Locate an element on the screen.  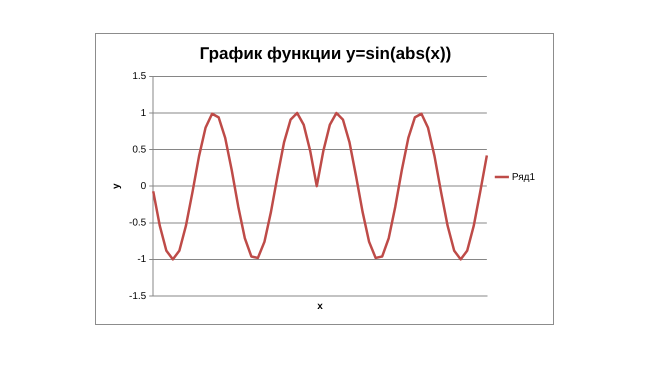
x-axis-title: x is located at coordinates (320, 306).